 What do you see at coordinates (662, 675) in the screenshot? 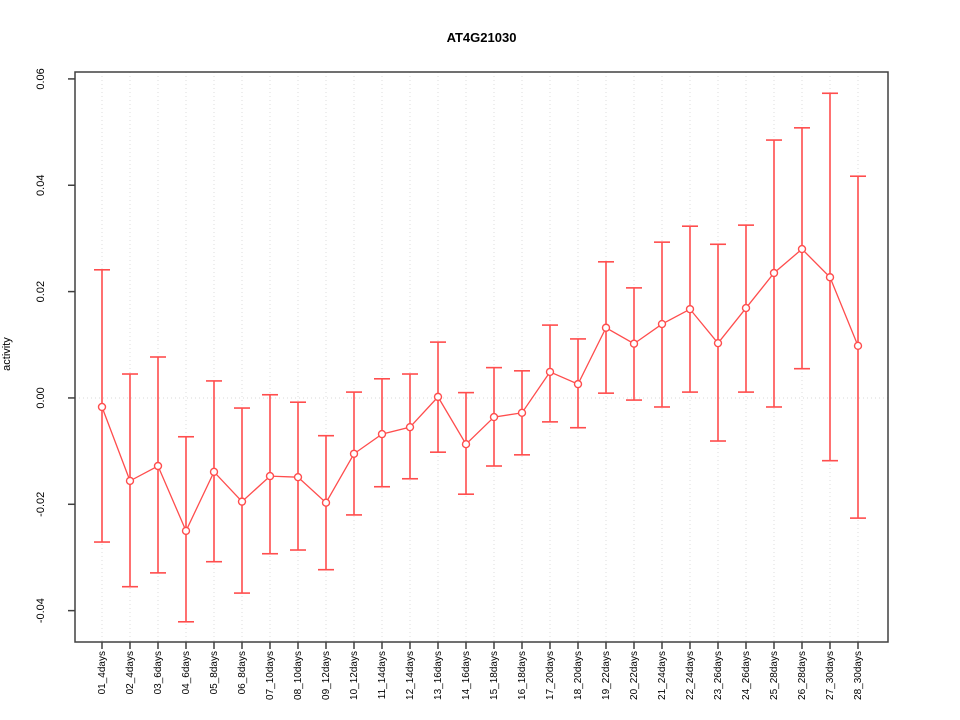
I see `x-tick-label: 21_24days` at bounding box center [662, 675].